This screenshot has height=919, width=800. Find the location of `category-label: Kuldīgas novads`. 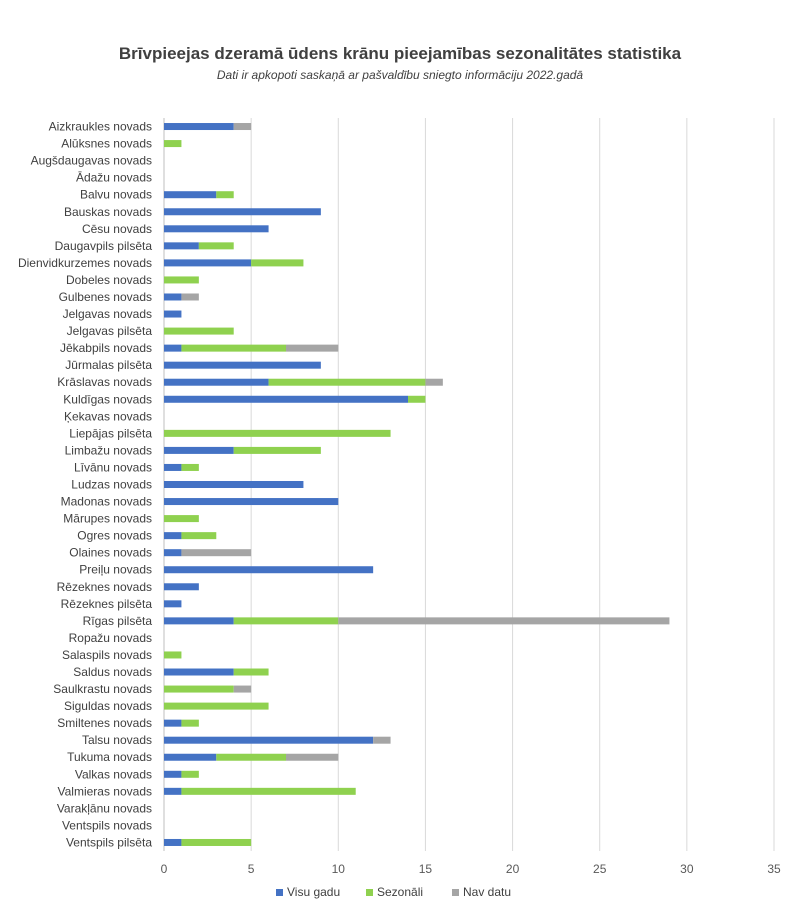

category-label: Kuldīgas novads is located at coordinates (107, 399).